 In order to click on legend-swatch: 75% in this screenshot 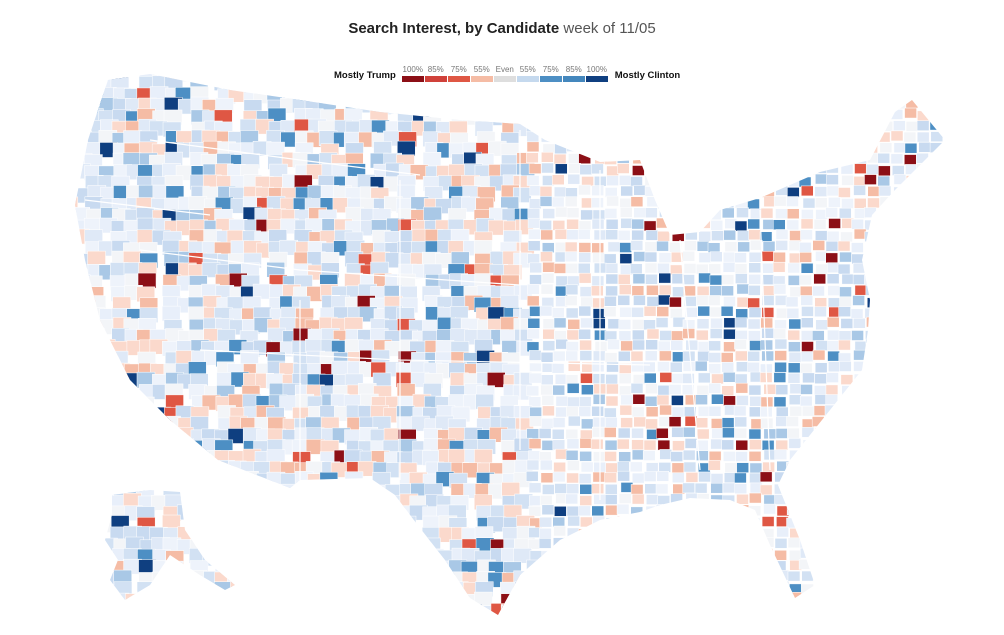, I will do `click(550, 73)`.